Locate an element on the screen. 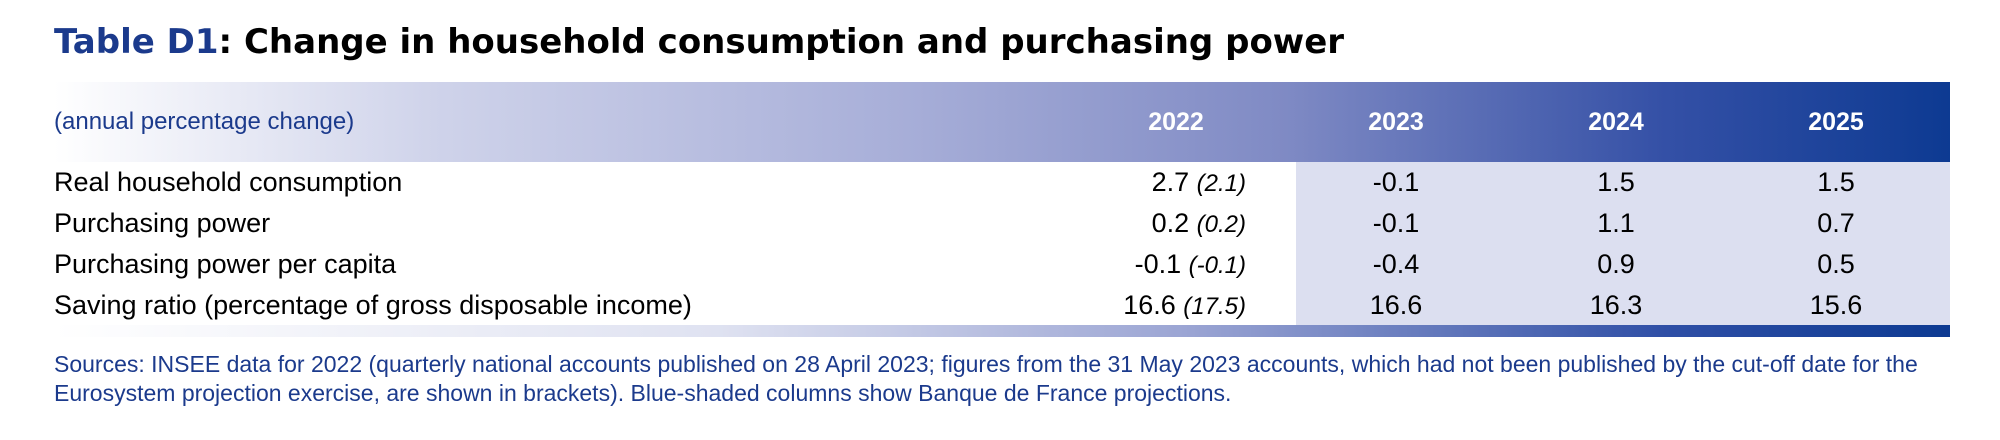 This screenshot has height=440, width=2000. value-2024: 16.3 is located at coordinates (1616, 305).